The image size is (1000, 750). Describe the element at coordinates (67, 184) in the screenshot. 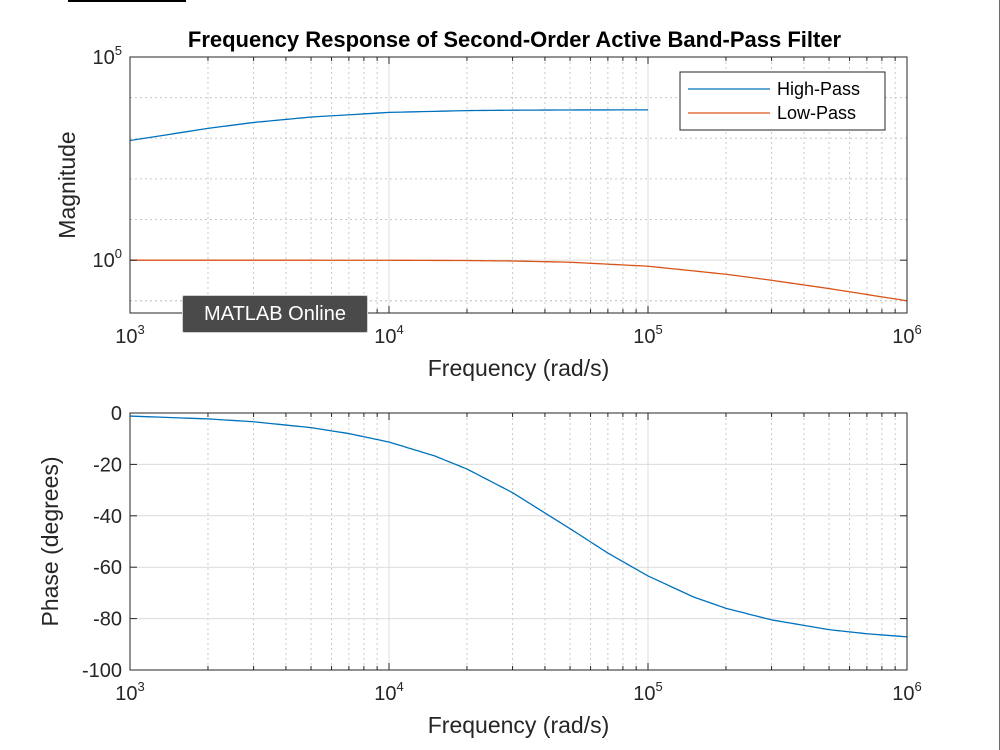

I see `y-axis-label: Magnitude` at that location.